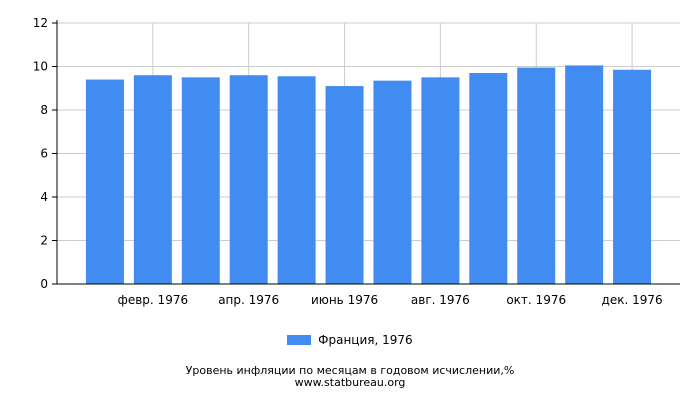 Image resolution: width=700 pixels, height=400 pixels. What do you see at coordinates (299, 340) in the screenshot?
I see `legend-swatch` at bounding box center [299, 340].